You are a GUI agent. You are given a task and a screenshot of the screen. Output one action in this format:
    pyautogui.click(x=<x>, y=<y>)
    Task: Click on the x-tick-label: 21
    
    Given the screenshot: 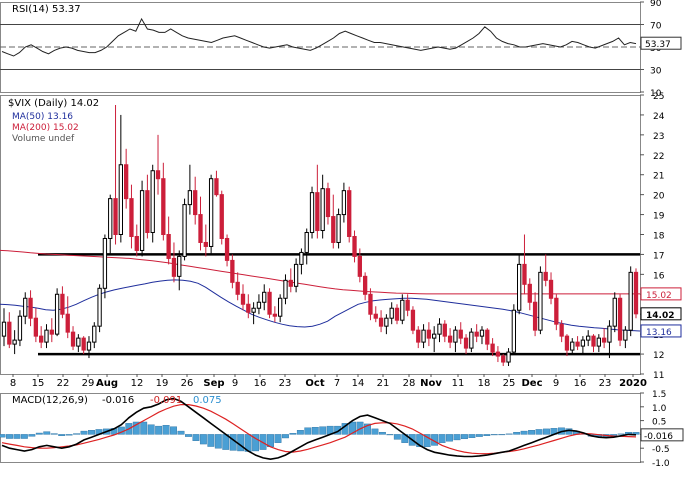 What is the action you would take?
    pyautogui.click(x=383, y=383)
    